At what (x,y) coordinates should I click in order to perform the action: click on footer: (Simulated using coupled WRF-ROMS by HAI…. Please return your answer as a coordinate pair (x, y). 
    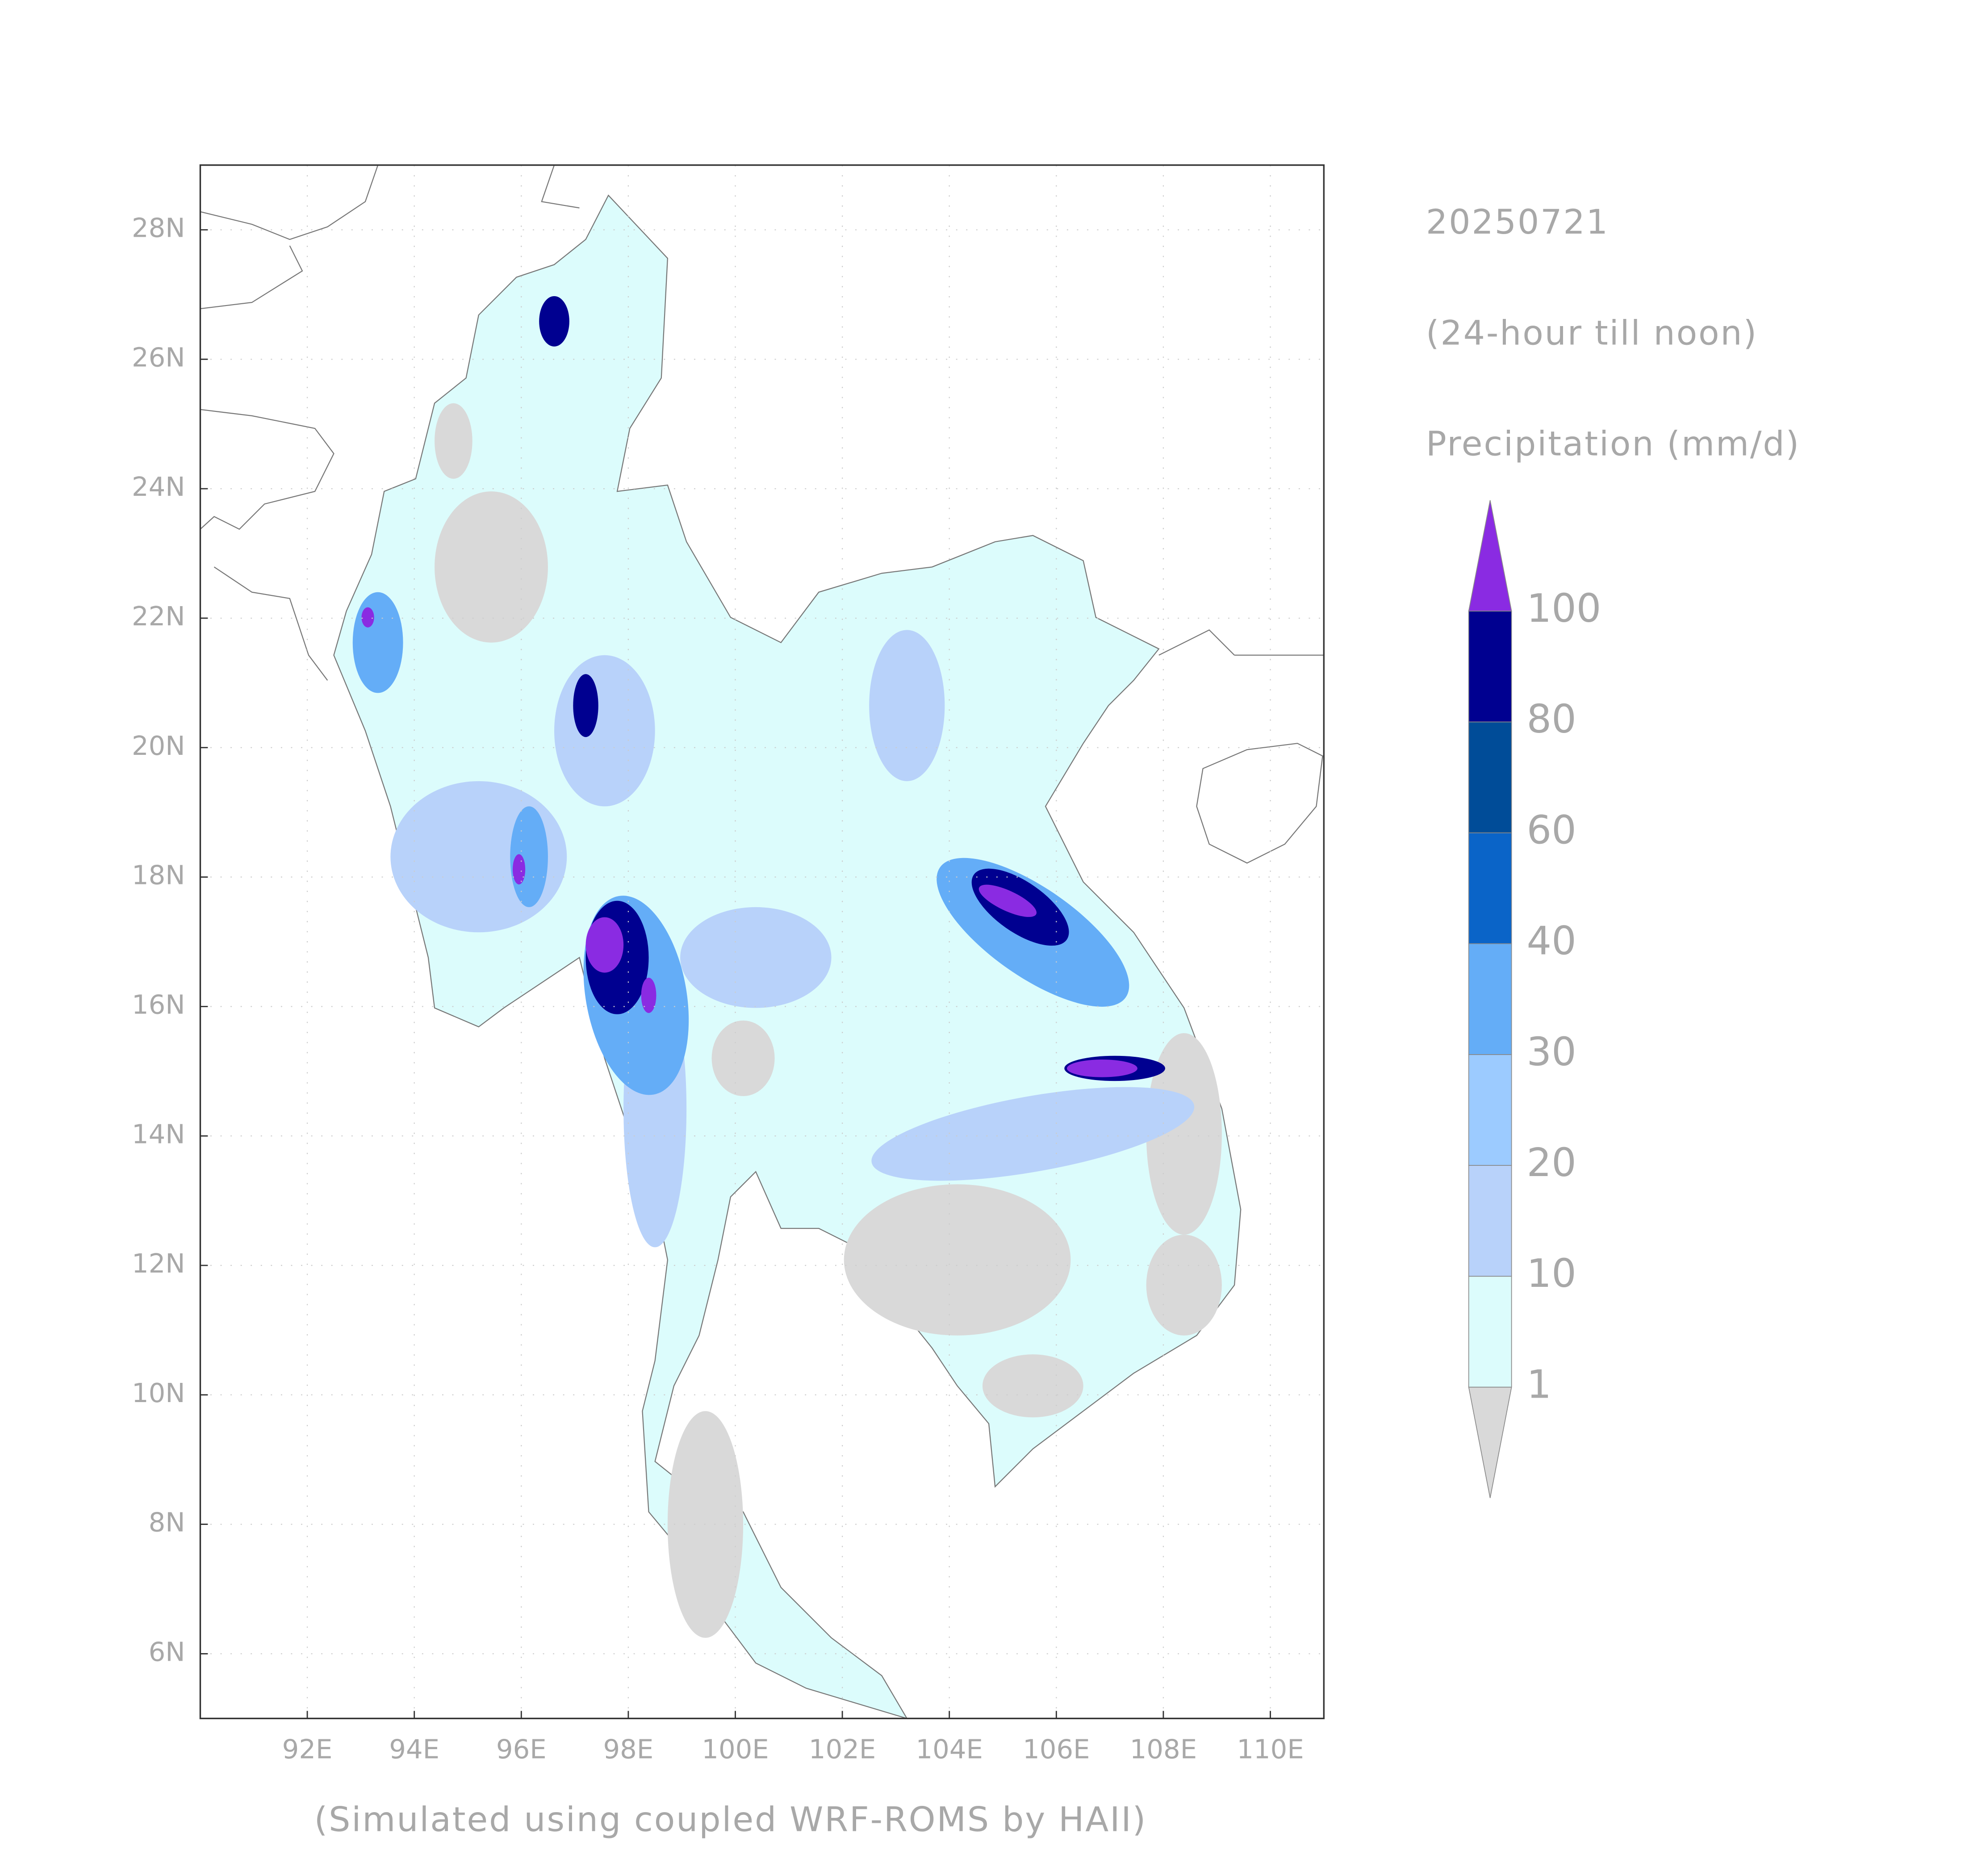
    Looking at the image, I should click on (730, 1819).